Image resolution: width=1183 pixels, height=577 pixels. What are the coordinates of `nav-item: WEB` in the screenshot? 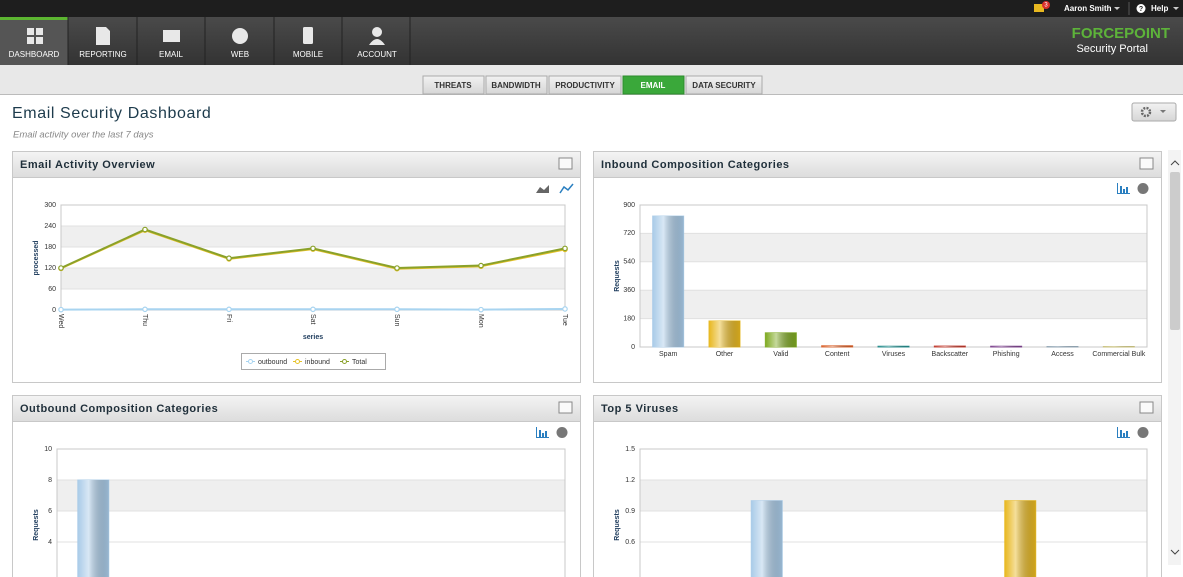 It's located at (240, 54).